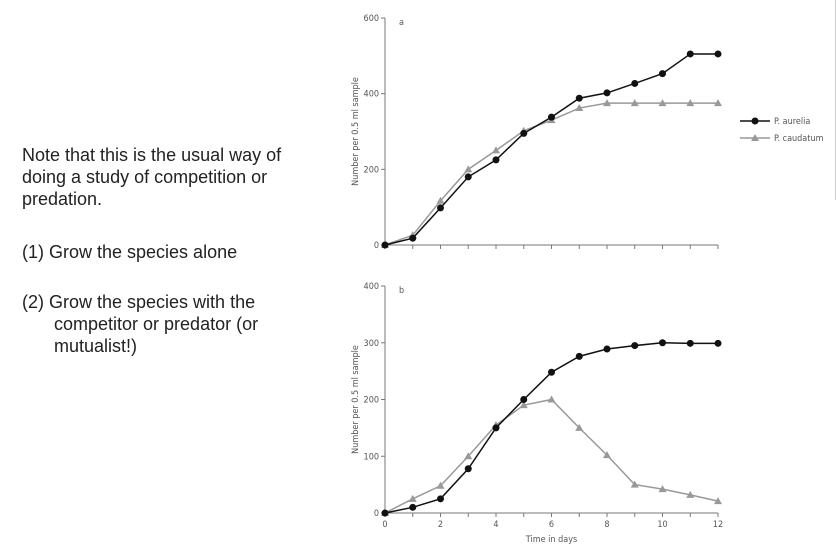 This screenshot has width=837, height=558. I want to click on x-tick-label: 6, so click(551, 525).